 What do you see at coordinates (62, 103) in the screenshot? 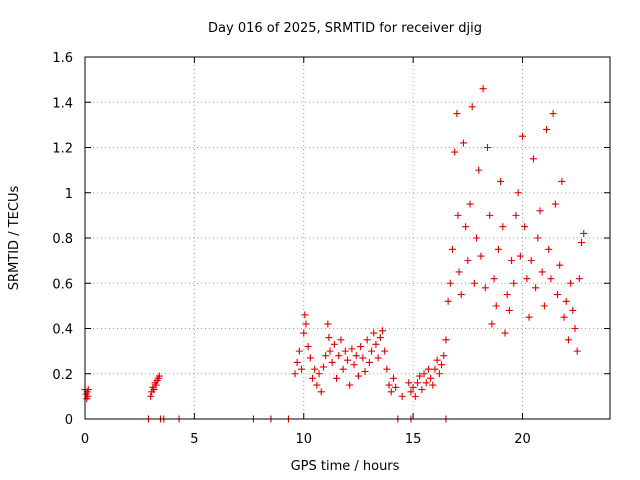
I see `y-tick-label: 1.4` at bounding box center [62, 103].